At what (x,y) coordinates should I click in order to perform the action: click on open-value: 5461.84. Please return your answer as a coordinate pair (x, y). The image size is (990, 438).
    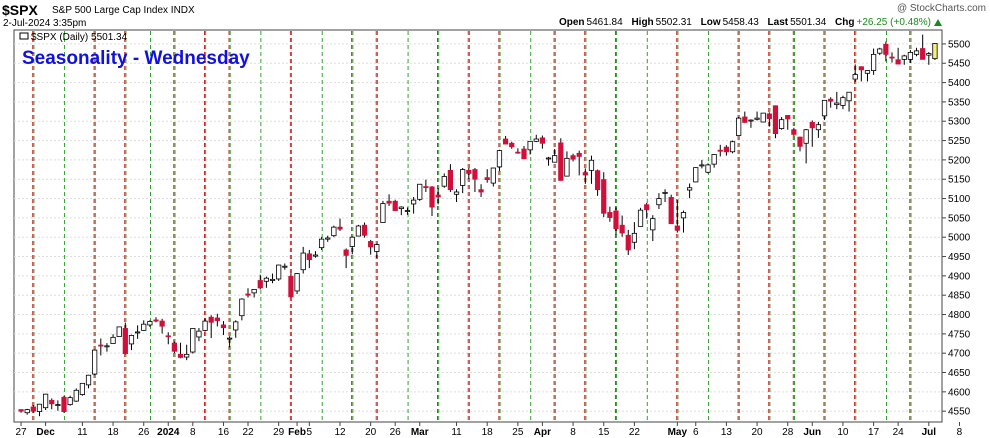
    Looking at the image, I should click on (604, 22).